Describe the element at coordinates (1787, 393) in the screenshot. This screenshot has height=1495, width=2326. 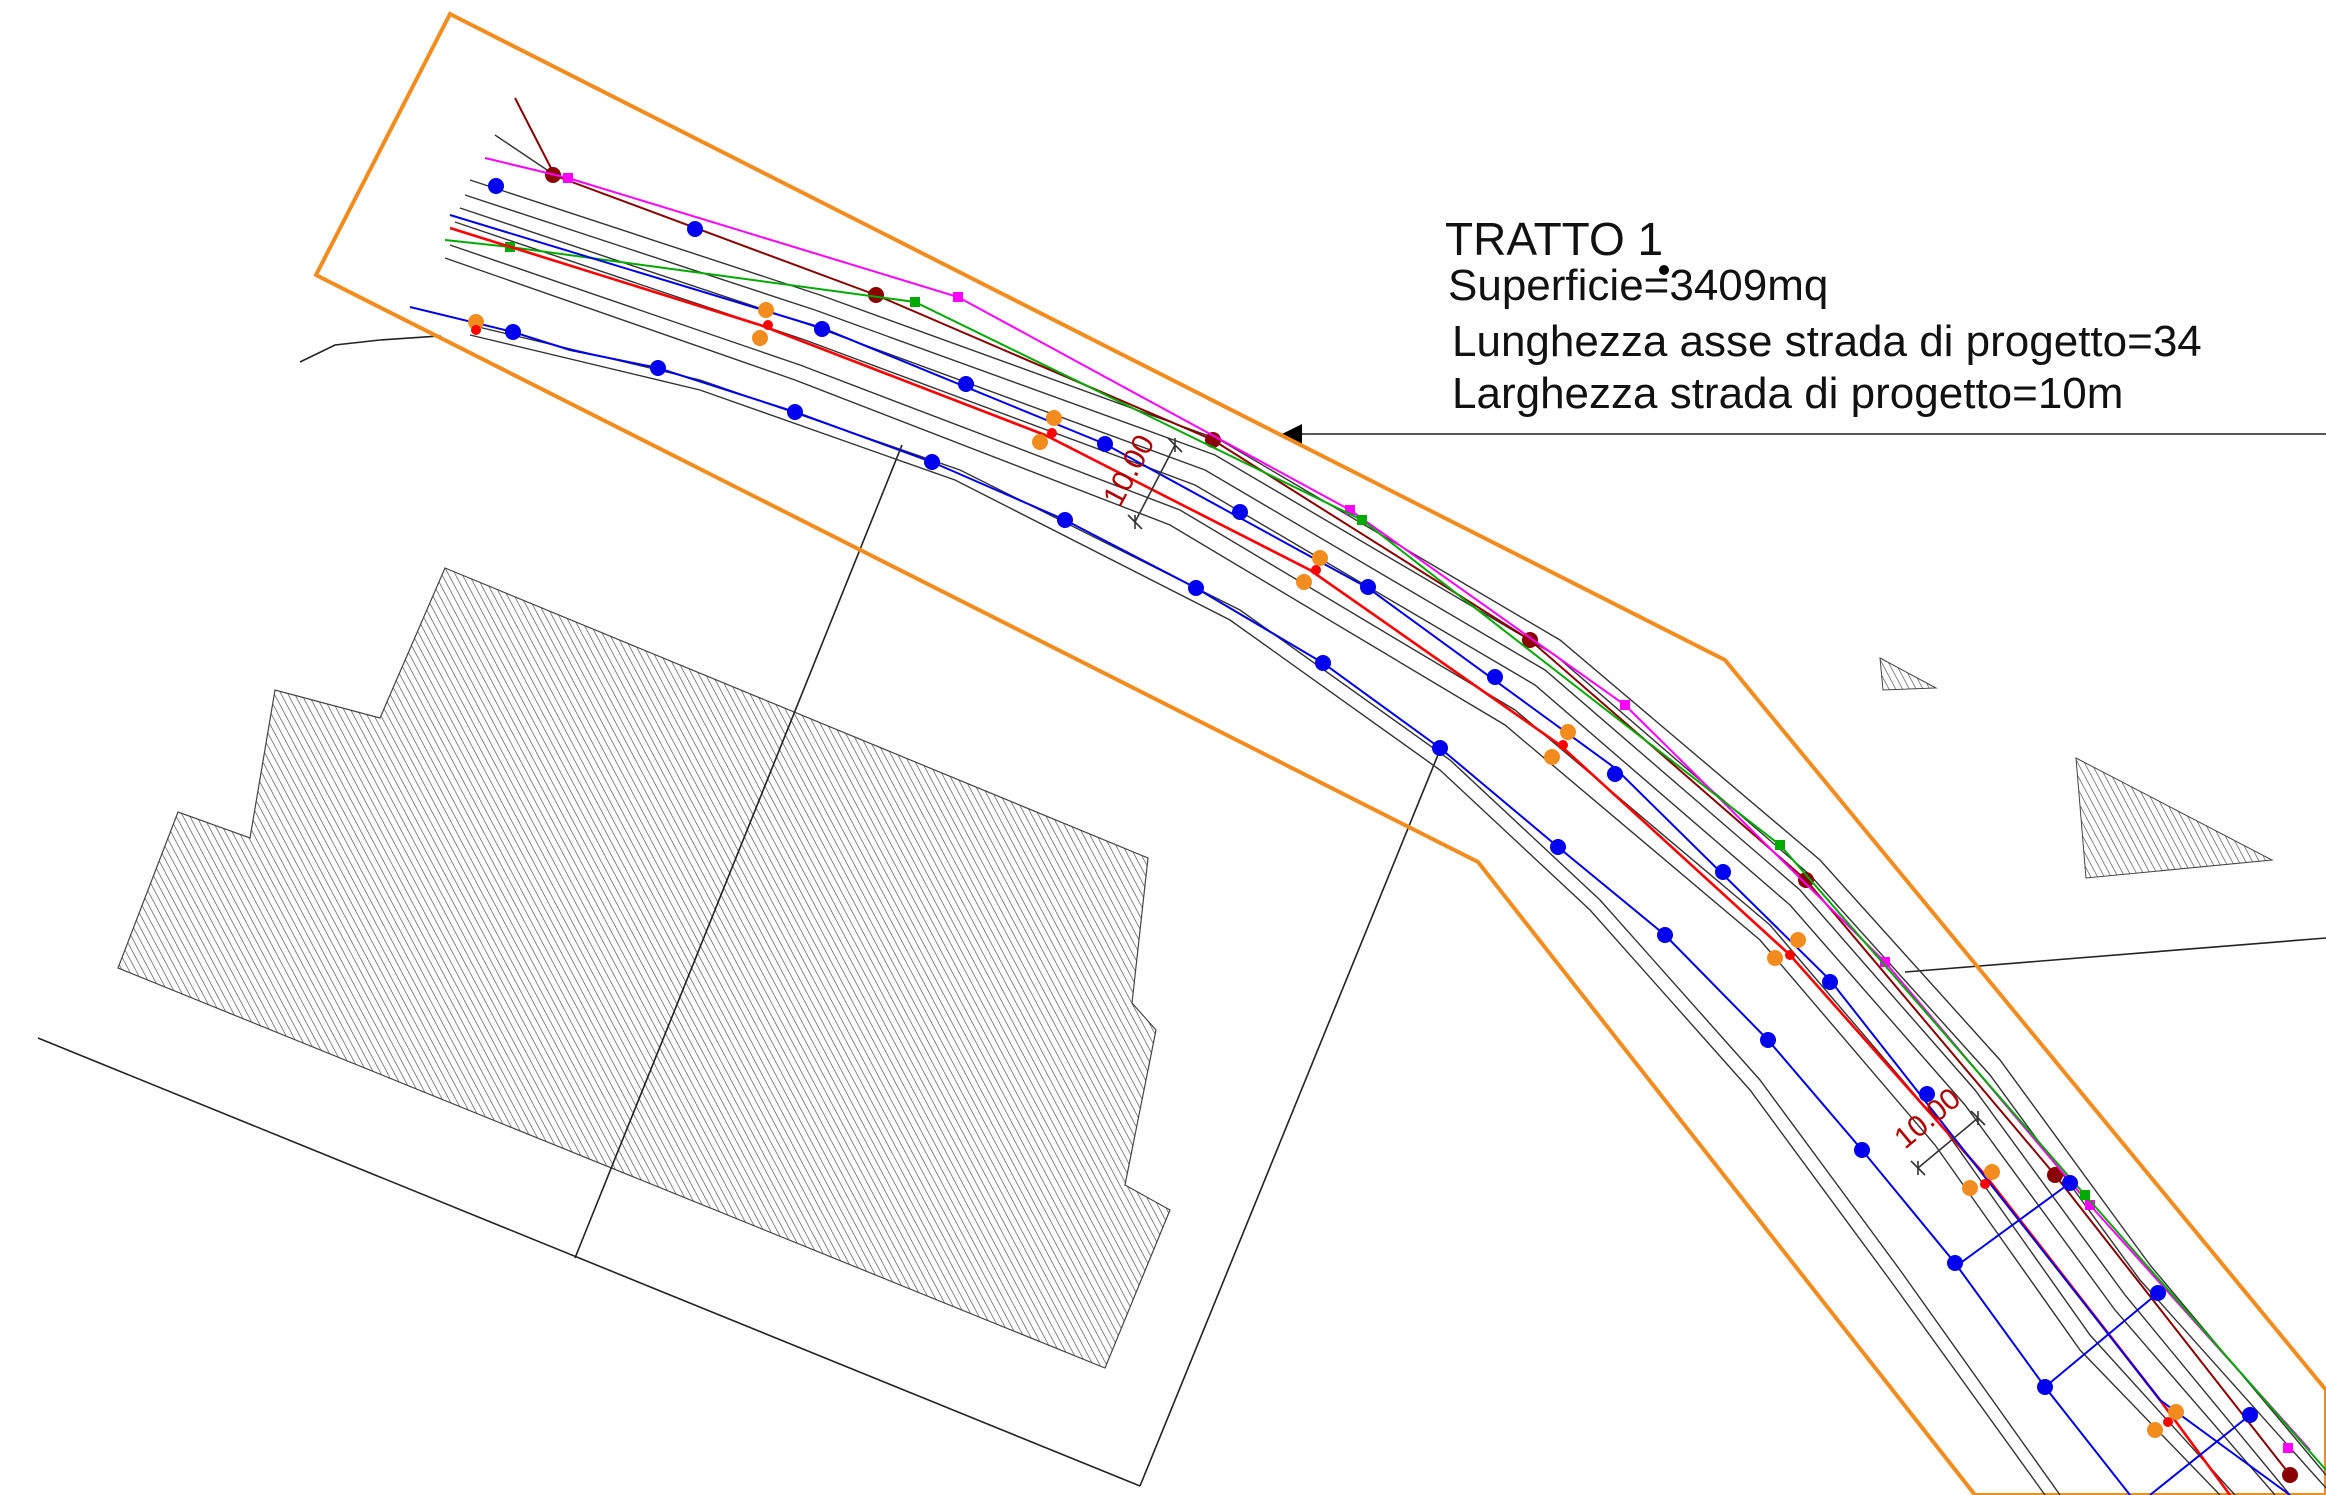
I see `annotation-road-width: Larghezza strada di progetto=10m` at that location.